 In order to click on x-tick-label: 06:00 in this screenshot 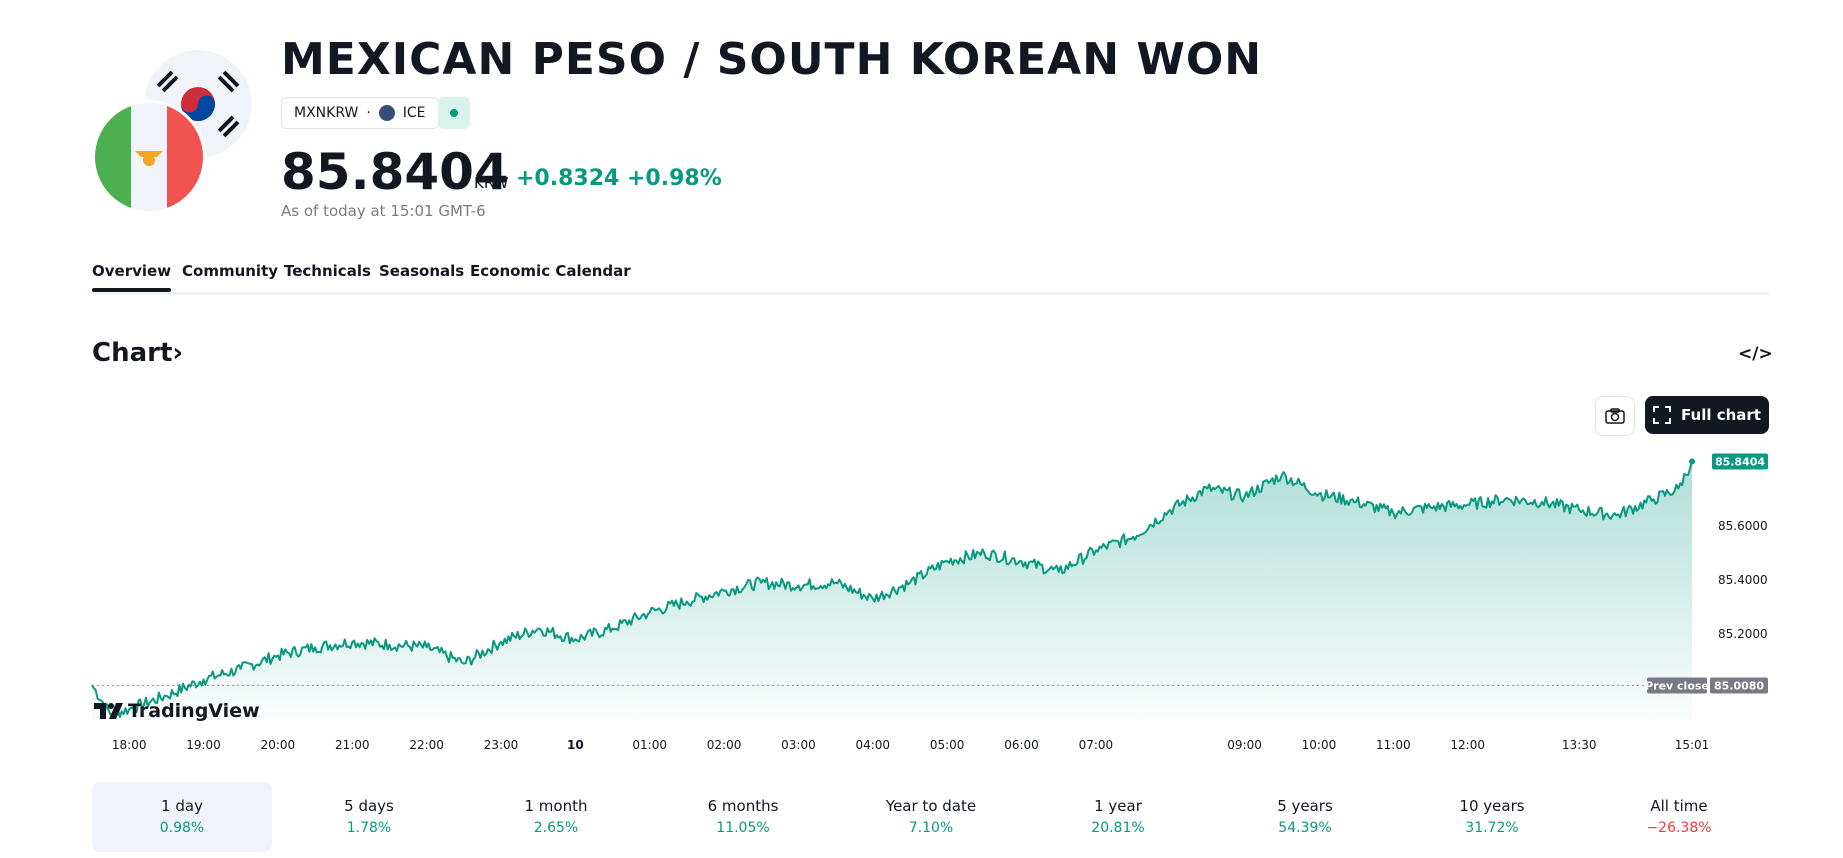, I will do `click(1021, 745)`.